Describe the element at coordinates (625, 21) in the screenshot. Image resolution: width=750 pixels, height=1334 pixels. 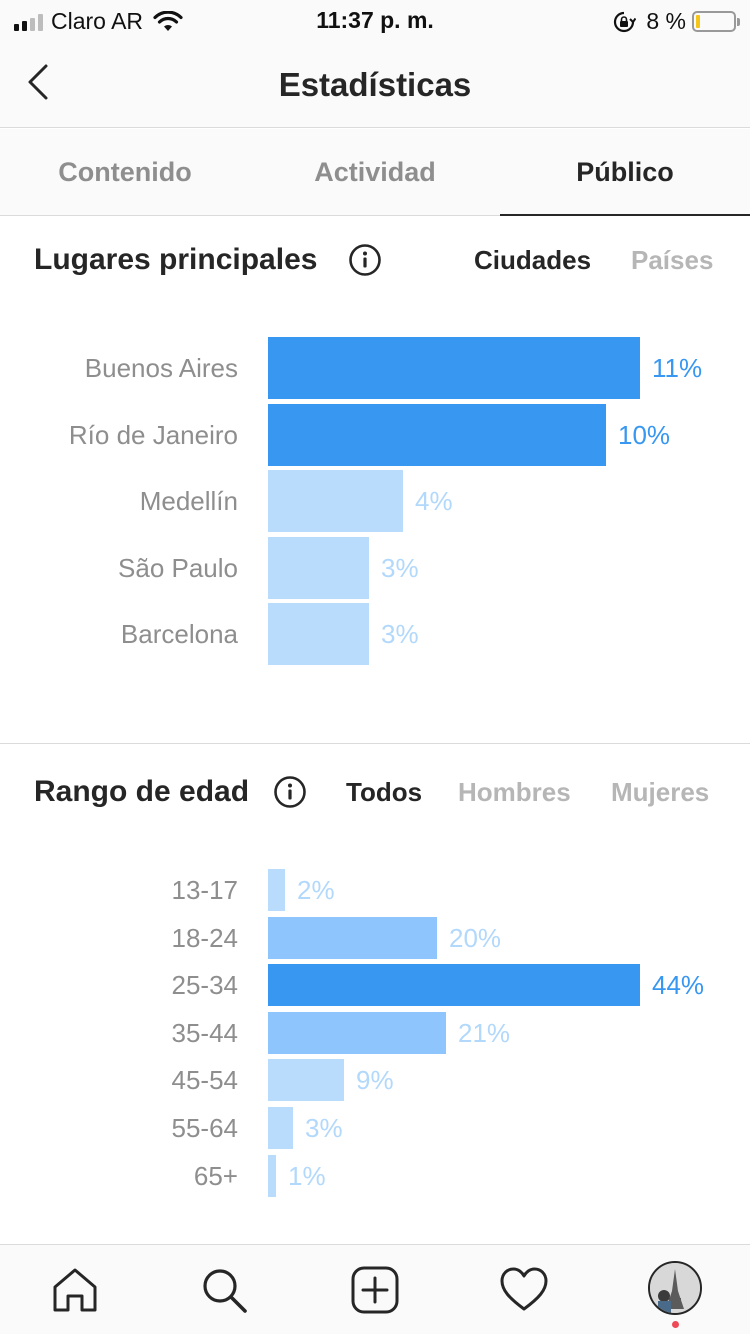
I see `orientation-lock-icon` at that location.